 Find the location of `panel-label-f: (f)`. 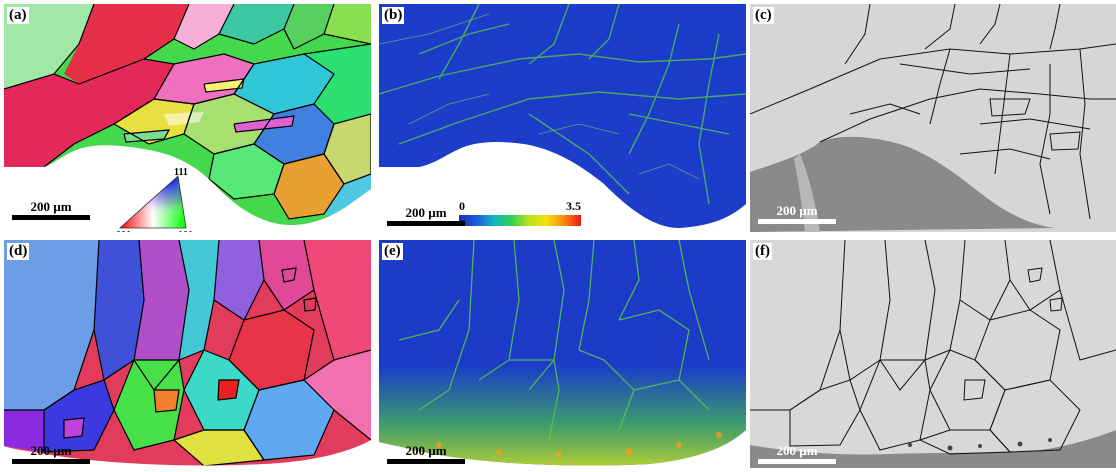

panel-label-f: (f) is located at coordinates (762, 251).